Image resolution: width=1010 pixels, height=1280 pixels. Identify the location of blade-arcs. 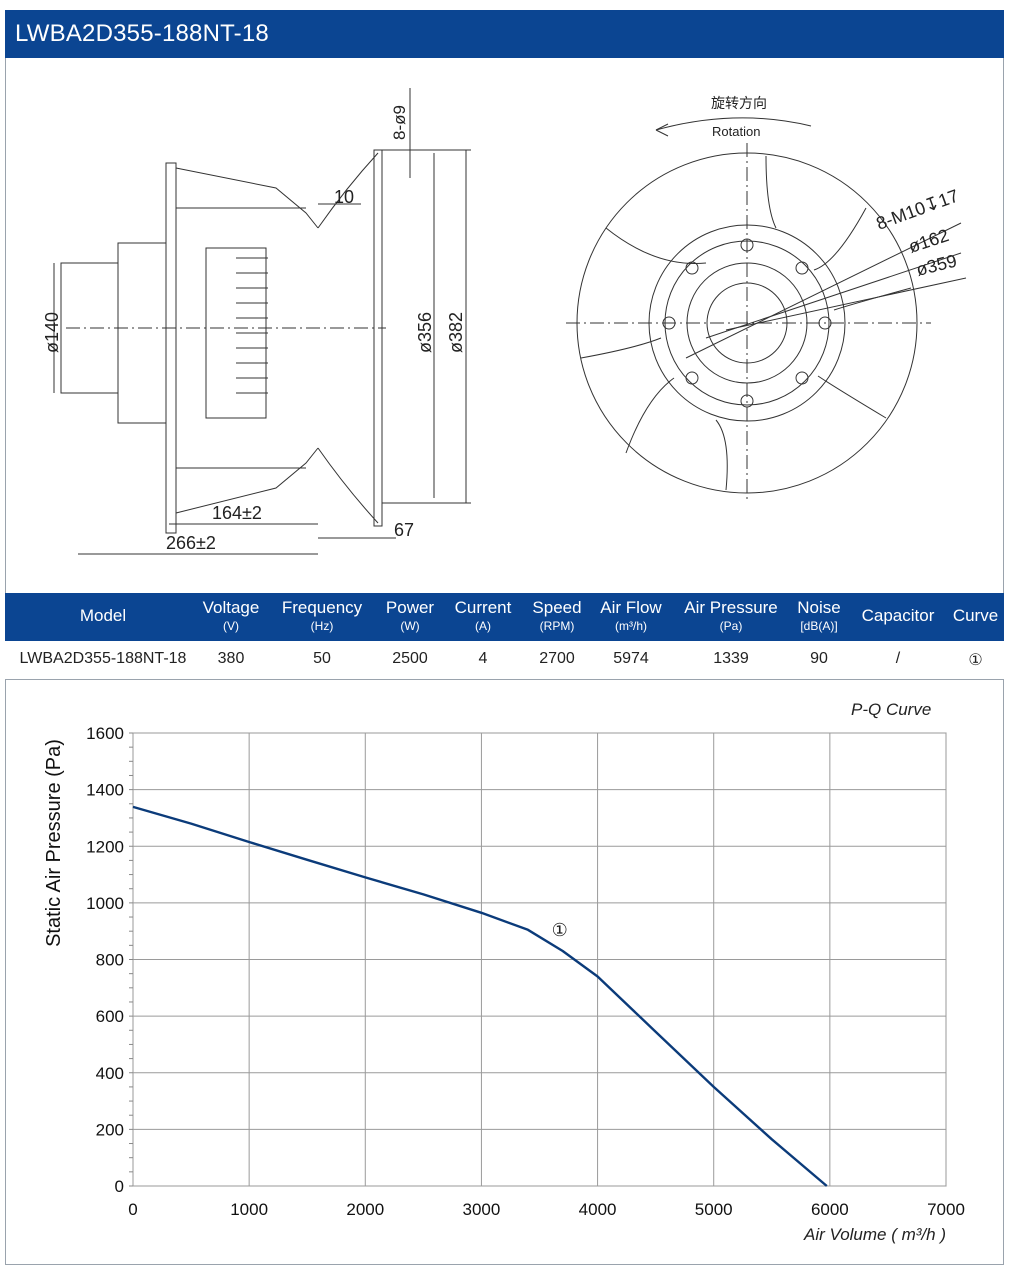
(746, 323).